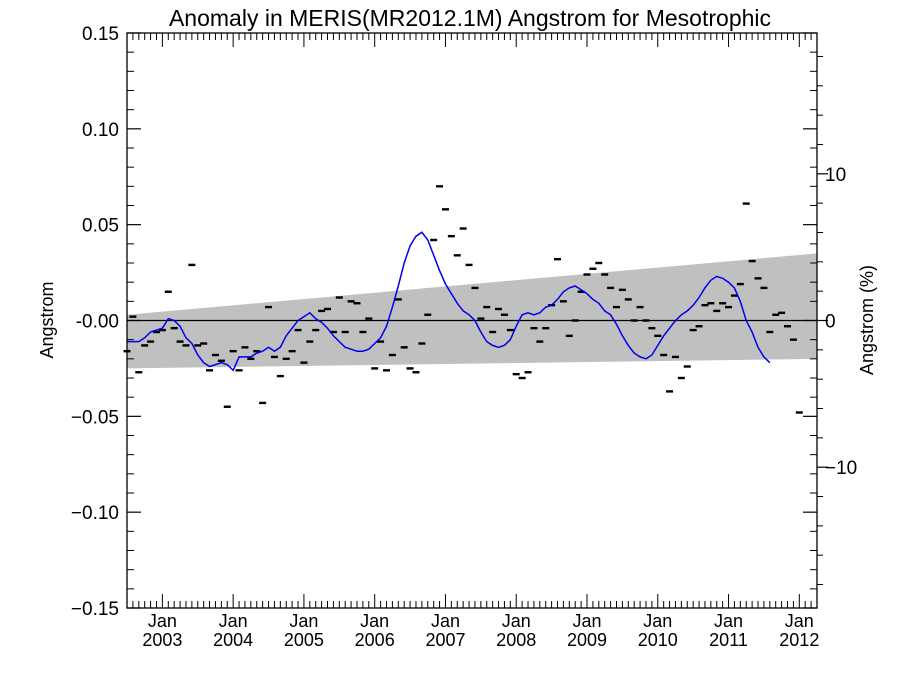 The height and width of the screenshot is (675, 900). What do you see at coordinates (233, 640) in the screenshot?
I see `x-tick-year: 2004` at bounding box center [233, 640].